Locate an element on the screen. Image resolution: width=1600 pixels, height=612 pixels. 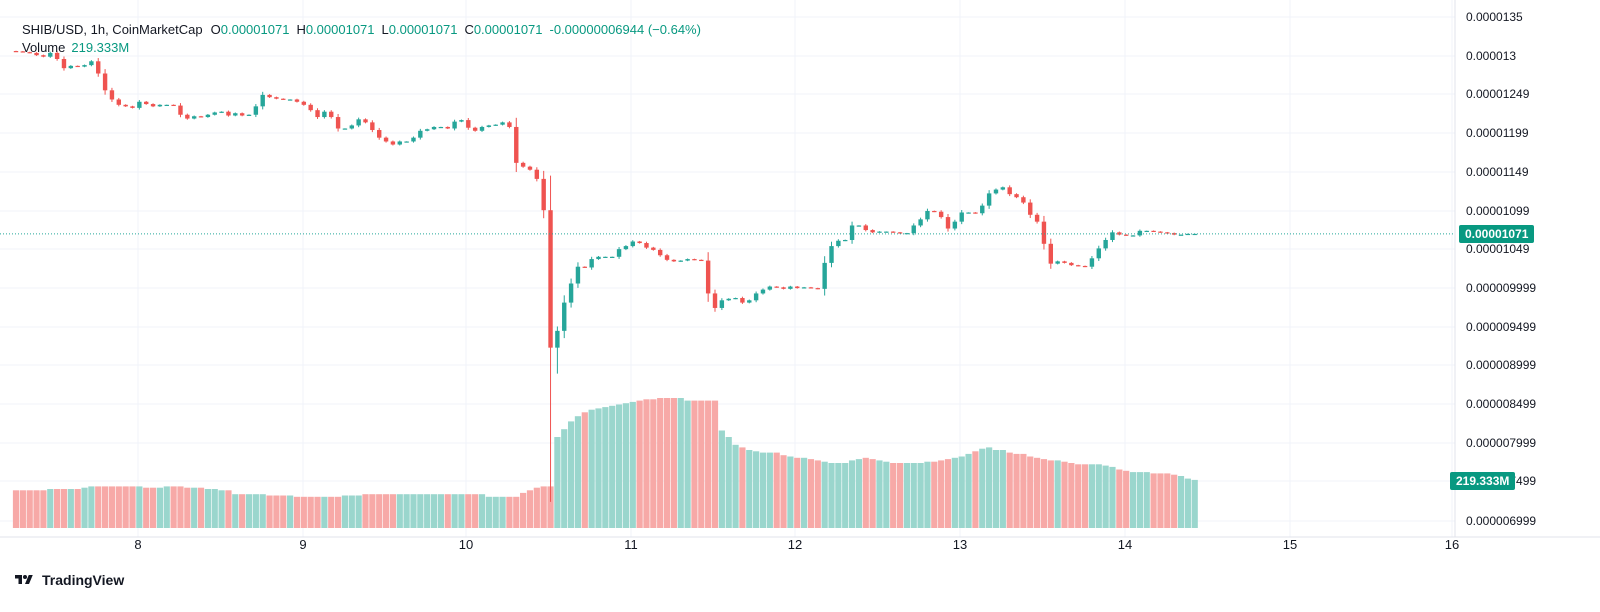
tradingview-brand: TradingView is located at coordinates (83, 580).